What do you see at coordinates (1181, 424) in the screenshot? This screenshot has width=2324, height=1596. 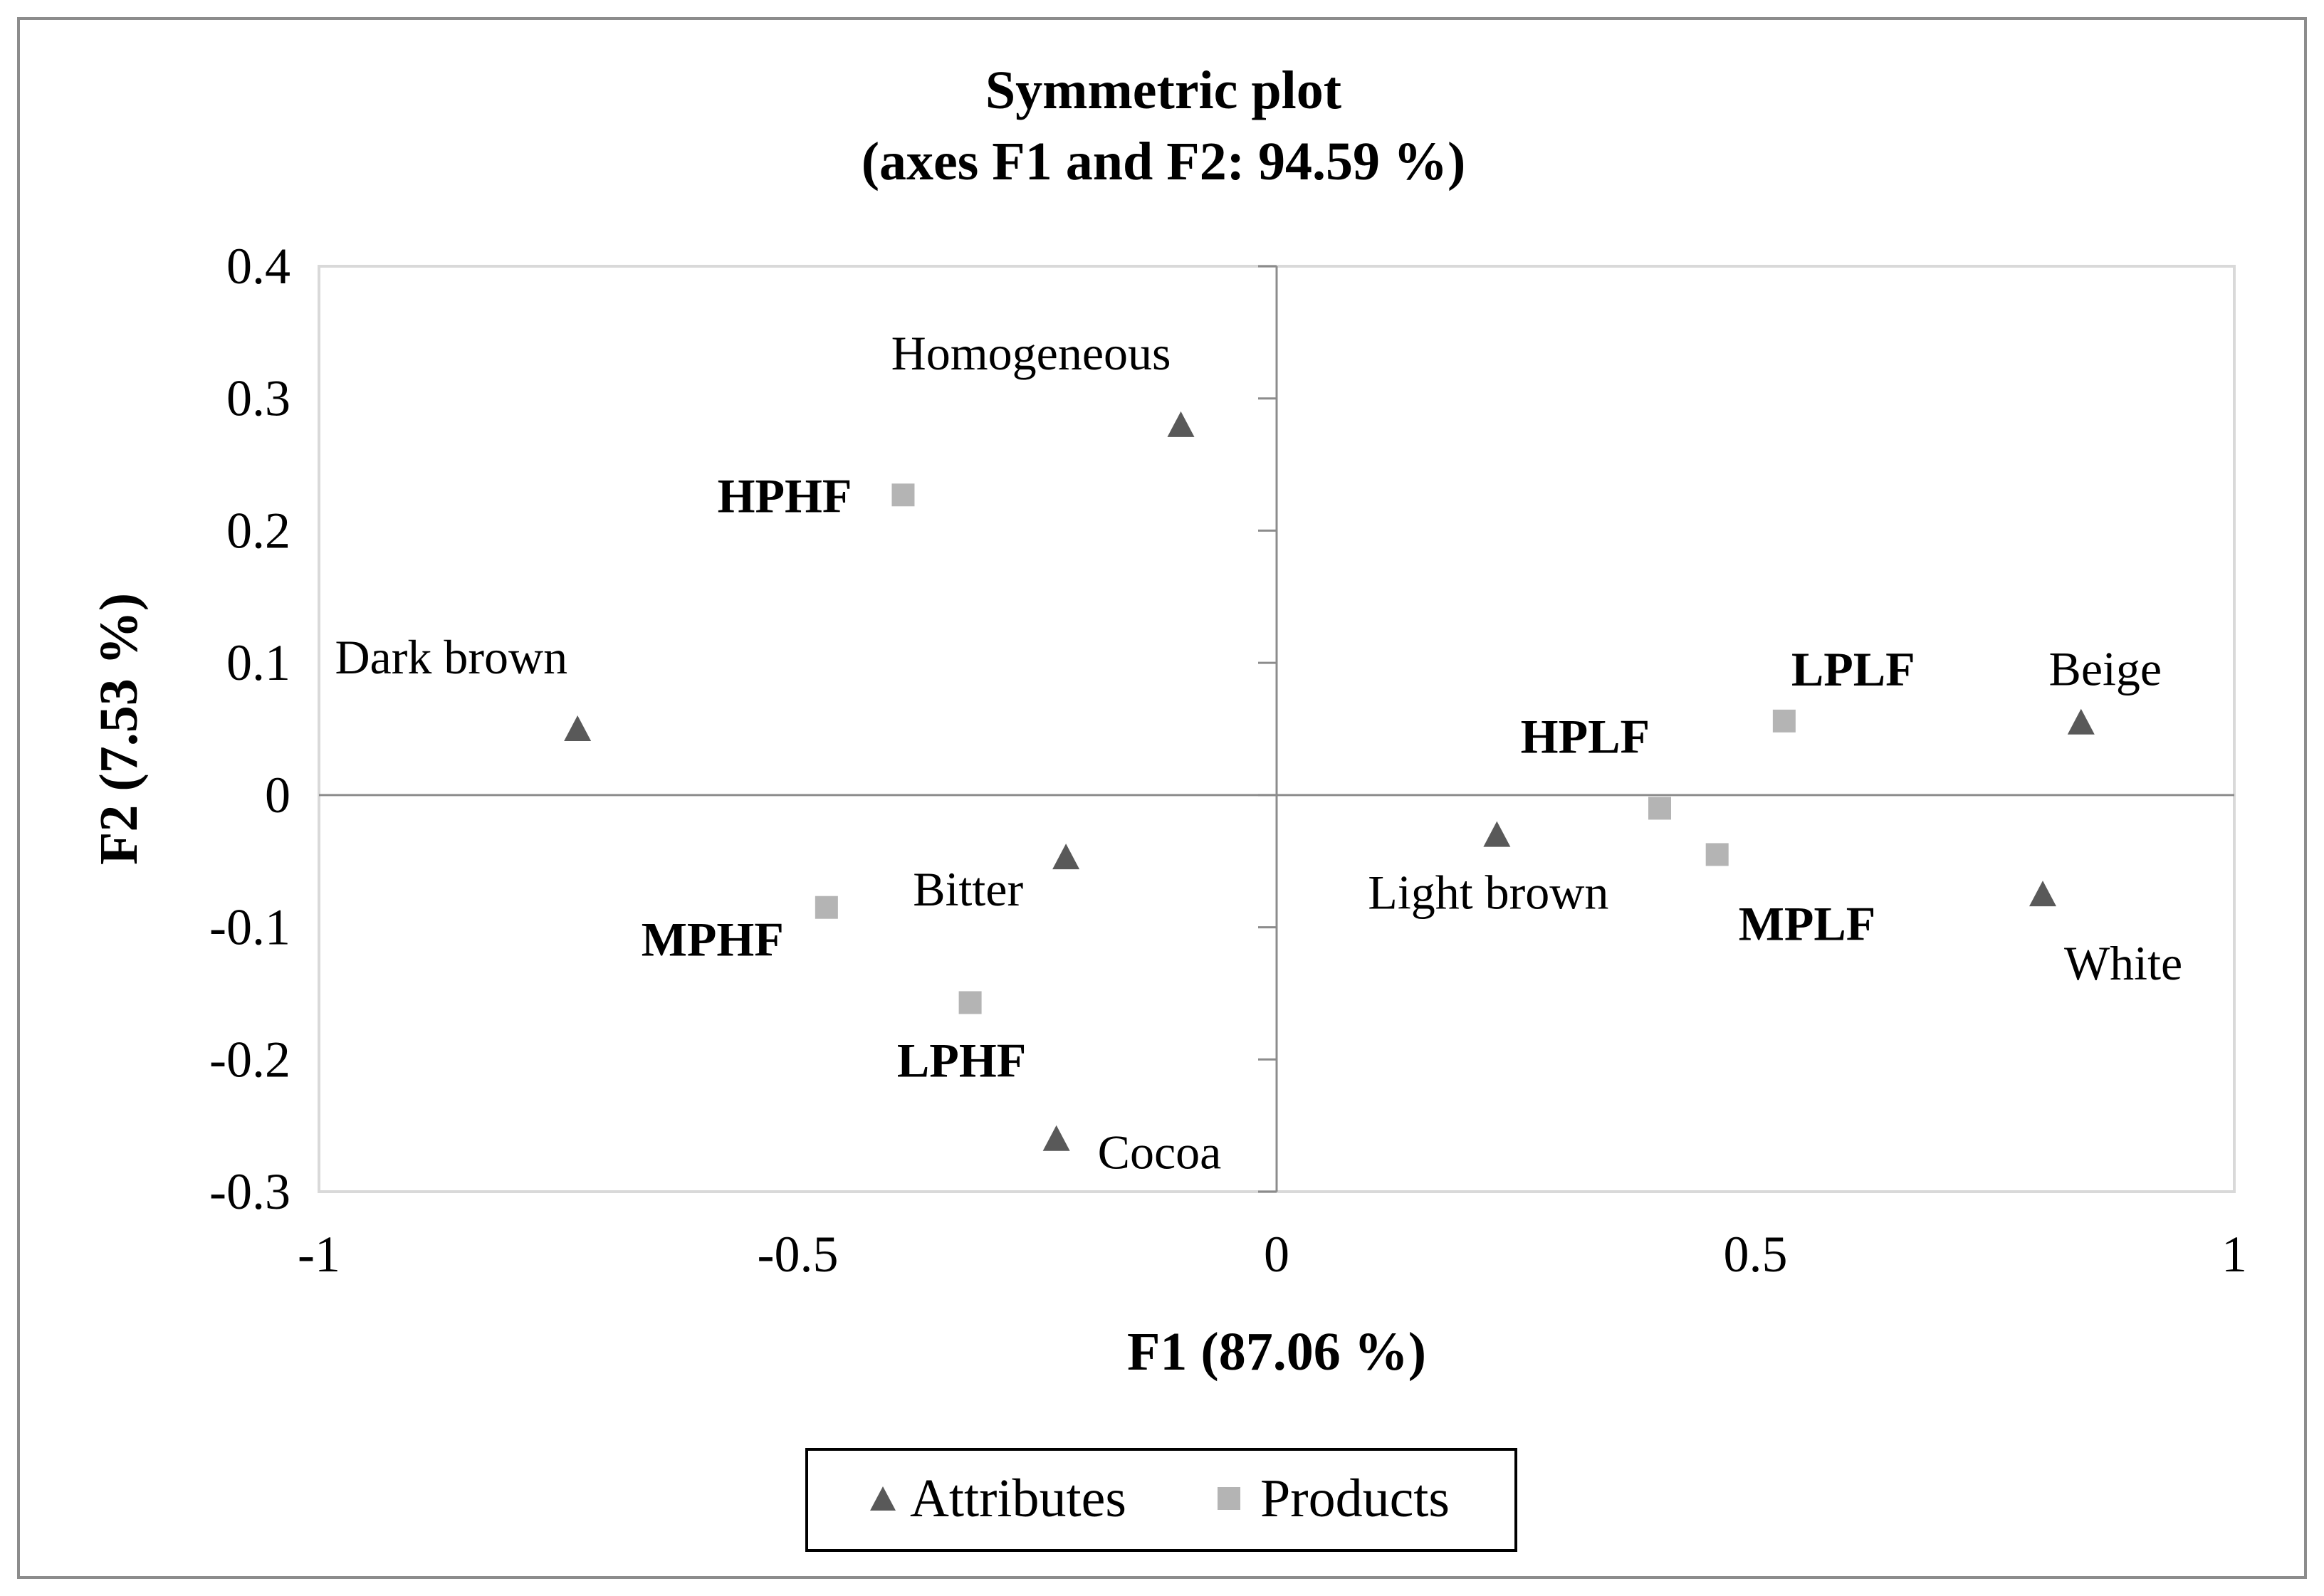 I see `attribute-point-homogeneous` at bounding box center [1181, 424].